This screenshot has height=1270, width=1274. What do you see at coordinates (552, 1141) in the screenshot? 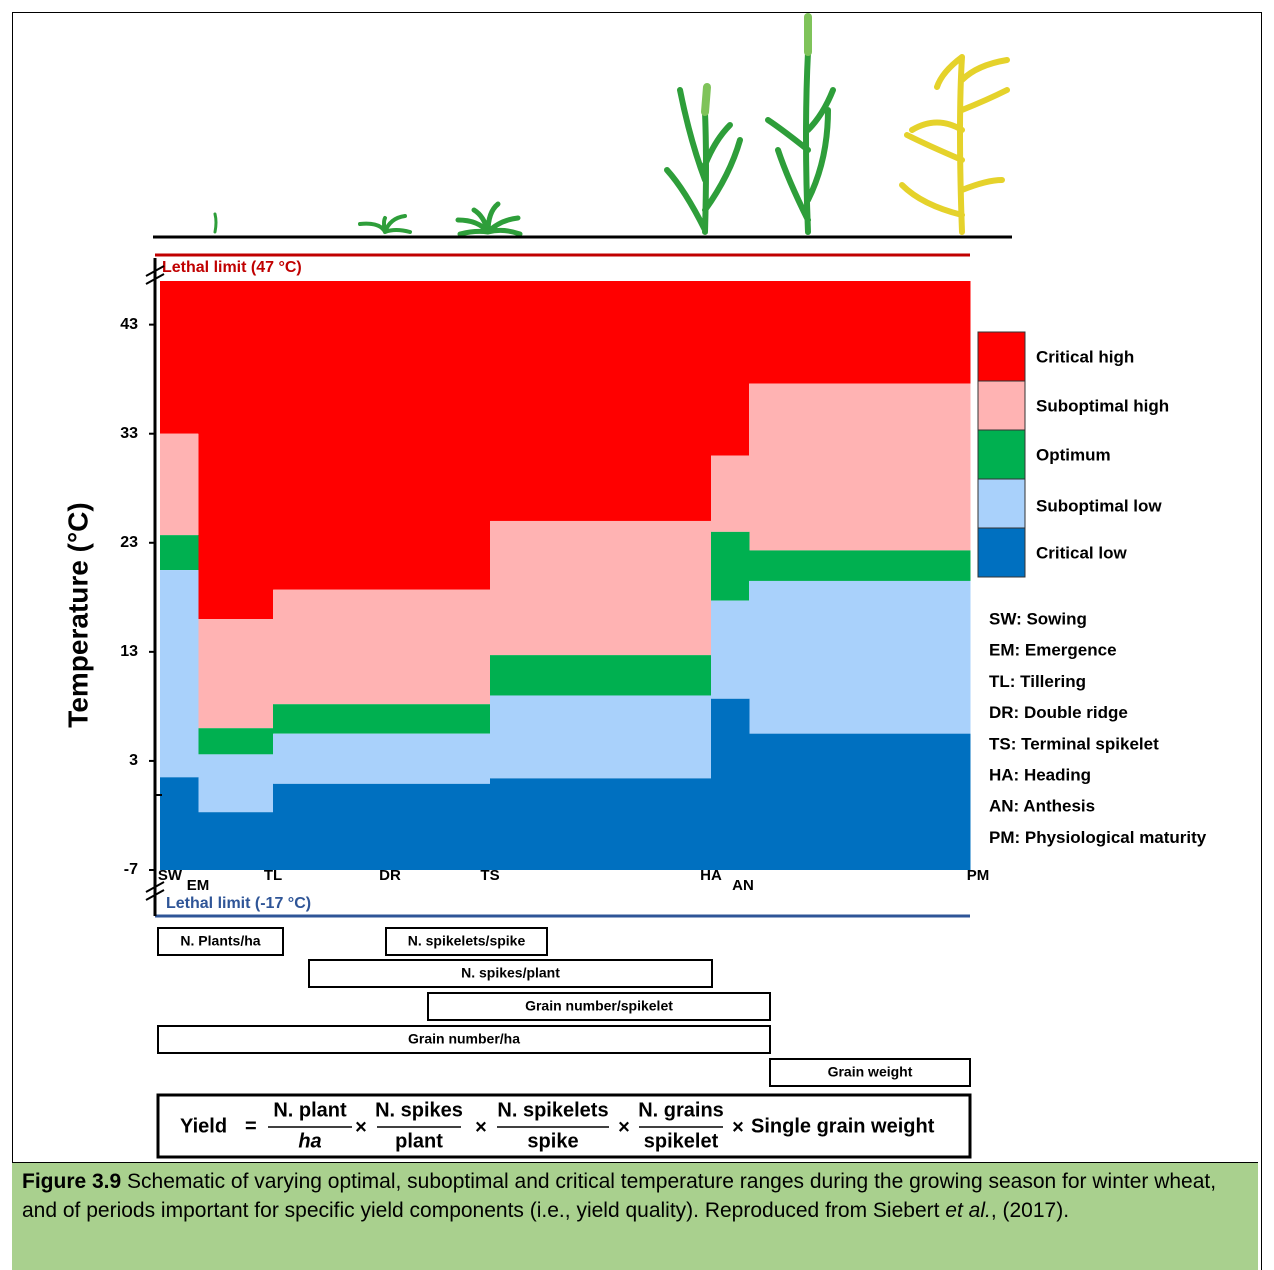
I see `formula-den: spike` at bounding box center [552, 1141].